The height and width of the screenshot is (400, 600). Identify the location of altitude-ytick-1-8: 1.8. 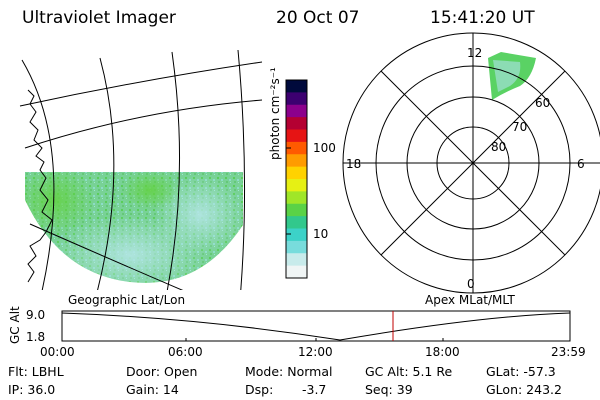
(36, 337).